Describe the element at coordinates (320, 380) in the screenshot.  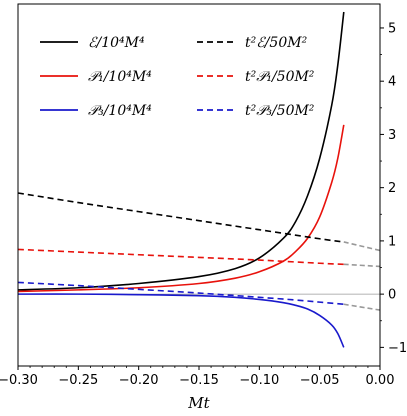
I see `x-tick-label: −0.05` at that location.